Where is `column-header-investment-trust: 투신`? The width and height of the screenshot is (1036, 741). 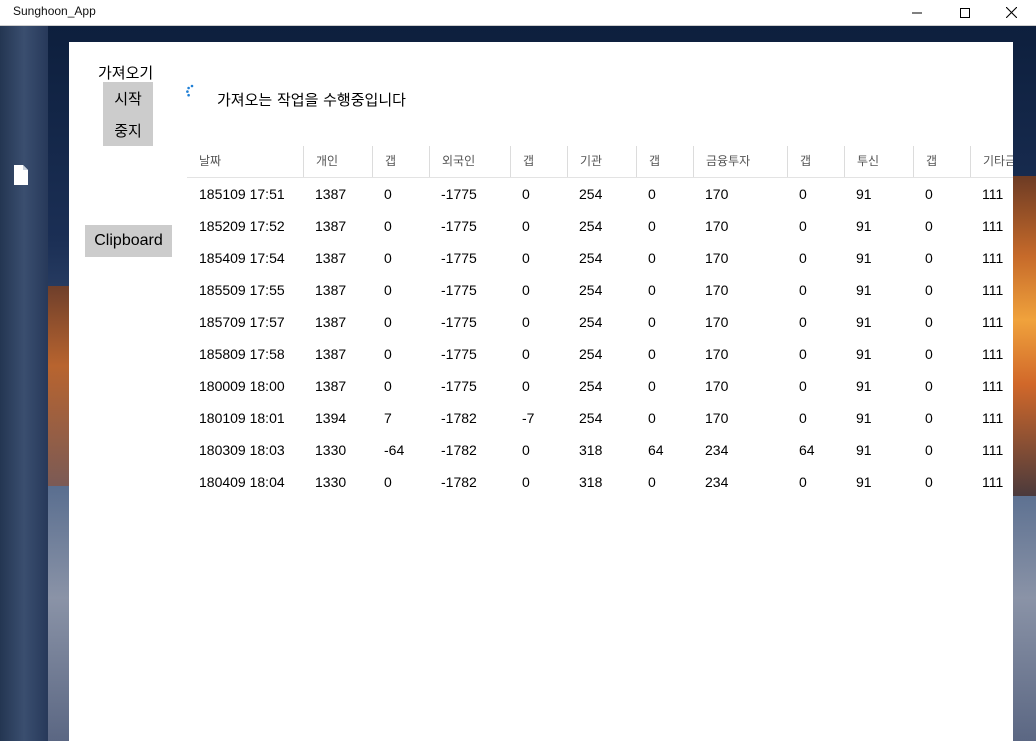
column-header-investment-trust: 투신 is located at coordinates (878, 161).